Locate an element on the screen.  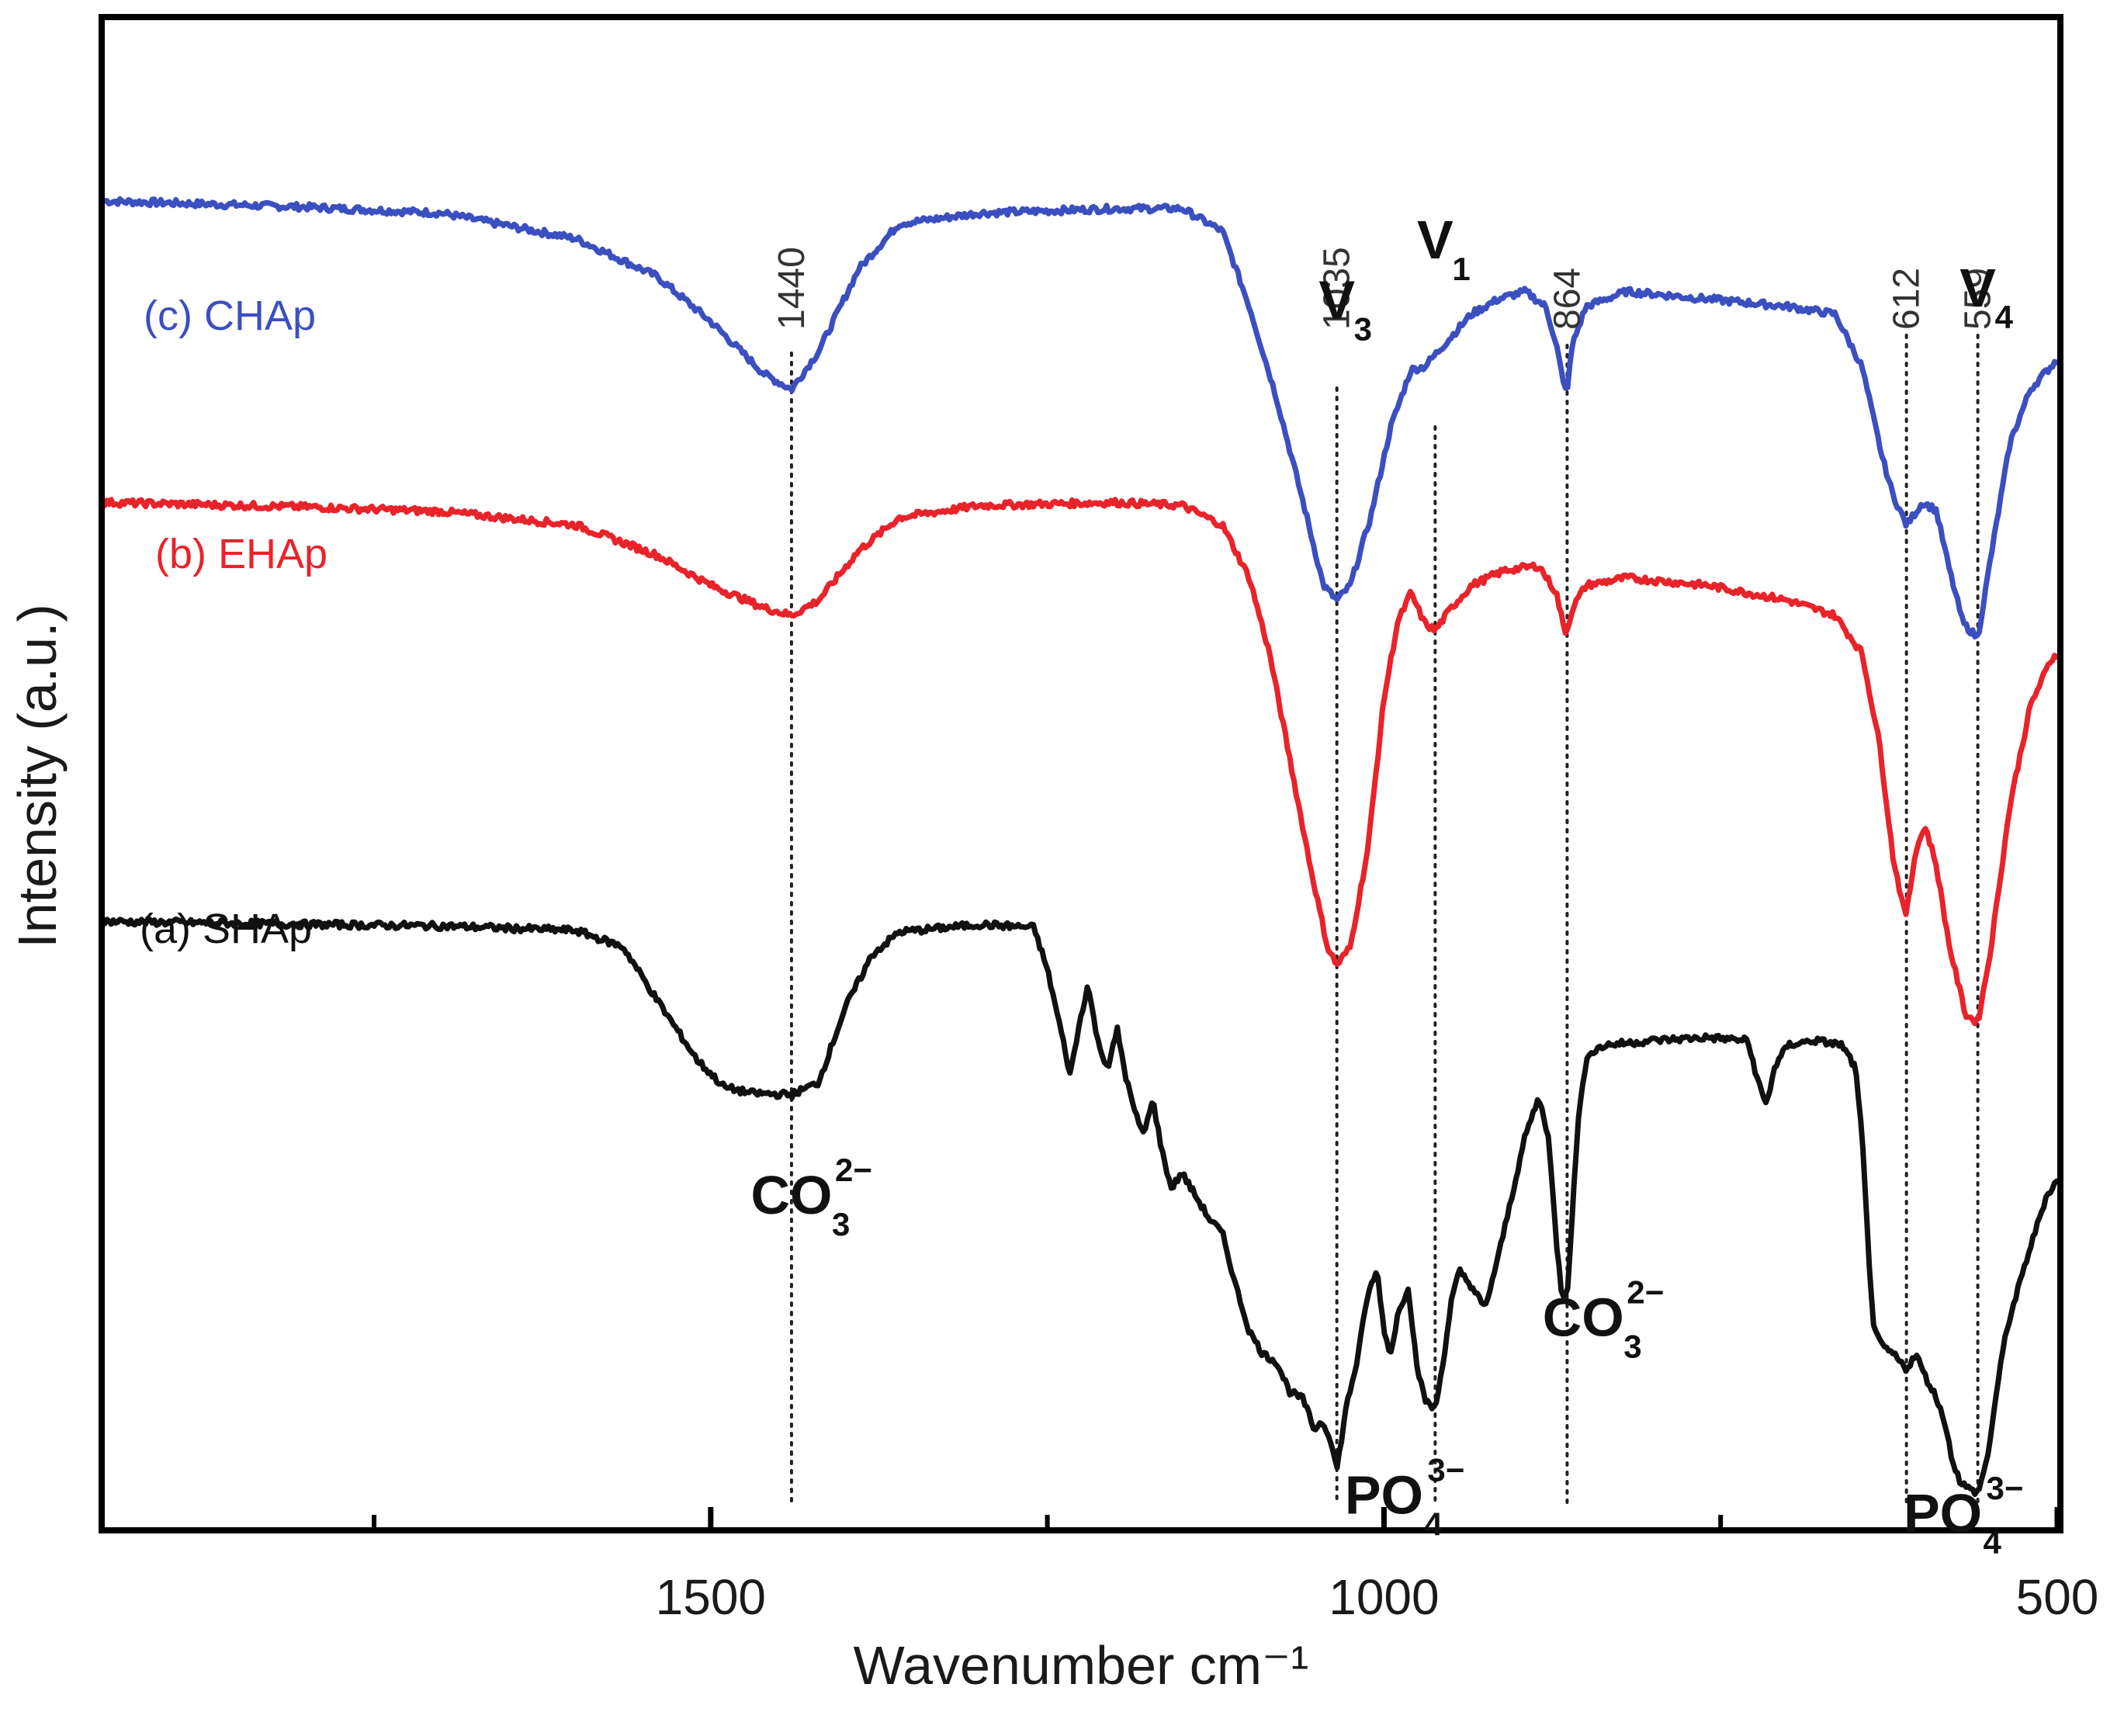
annotation-v3-0: V3 is located at coordinates (1345, 309).